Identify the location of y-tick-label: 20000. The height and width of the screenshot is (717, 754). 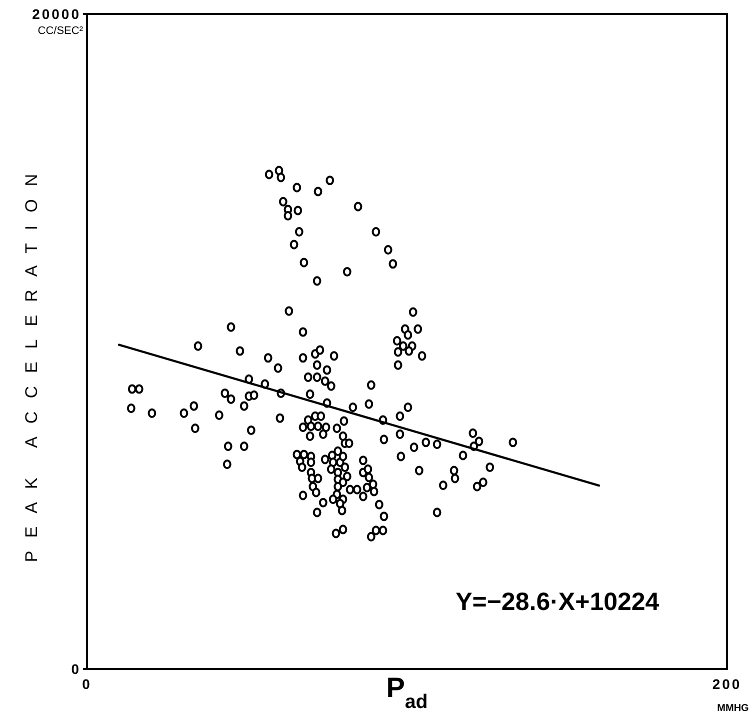
(56, 14).